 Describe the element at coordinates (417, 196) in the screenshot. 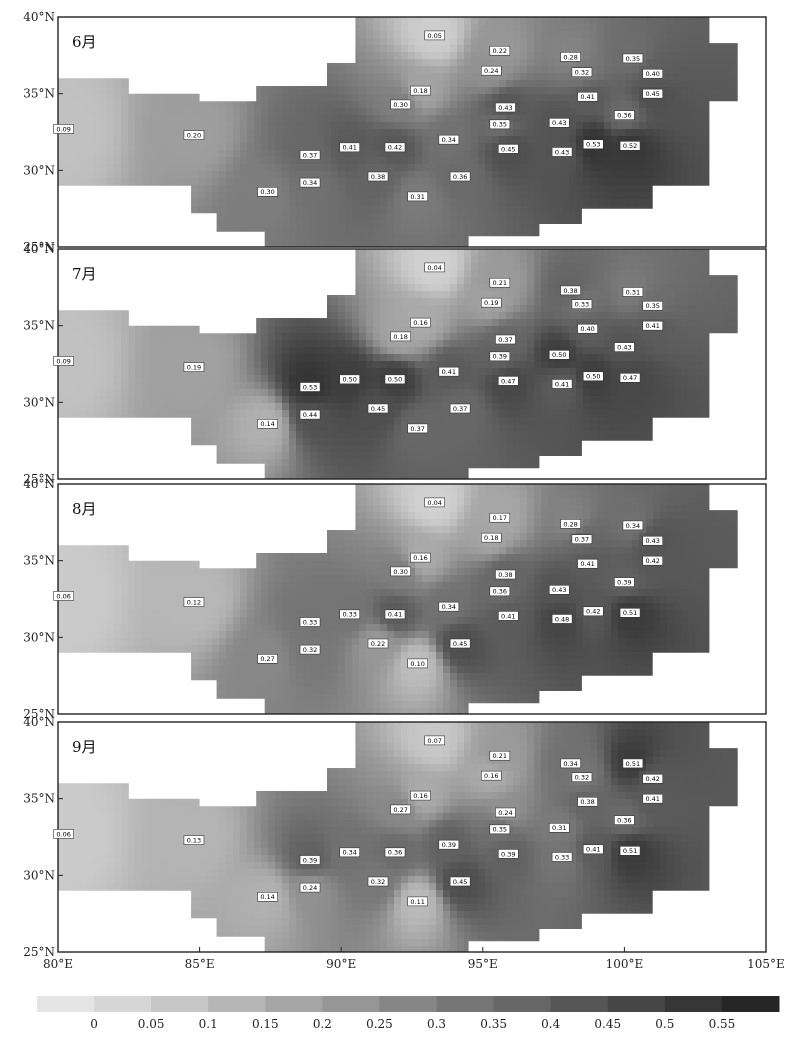

I see `station-label: 0.31` at that location.